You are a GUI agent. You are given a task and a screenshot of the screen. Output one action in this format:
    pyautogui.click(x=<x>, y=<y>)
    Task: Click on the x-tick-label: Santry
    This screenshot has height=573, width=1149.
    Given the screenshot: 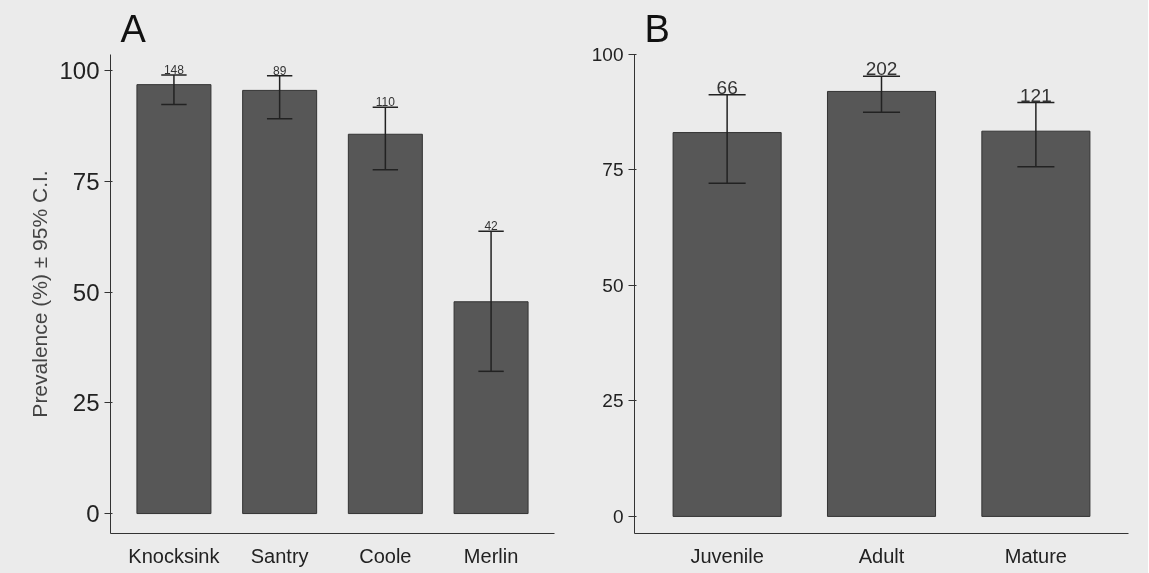 What is the action you would take?
    pyautogui.click(x=279, y=555)
    